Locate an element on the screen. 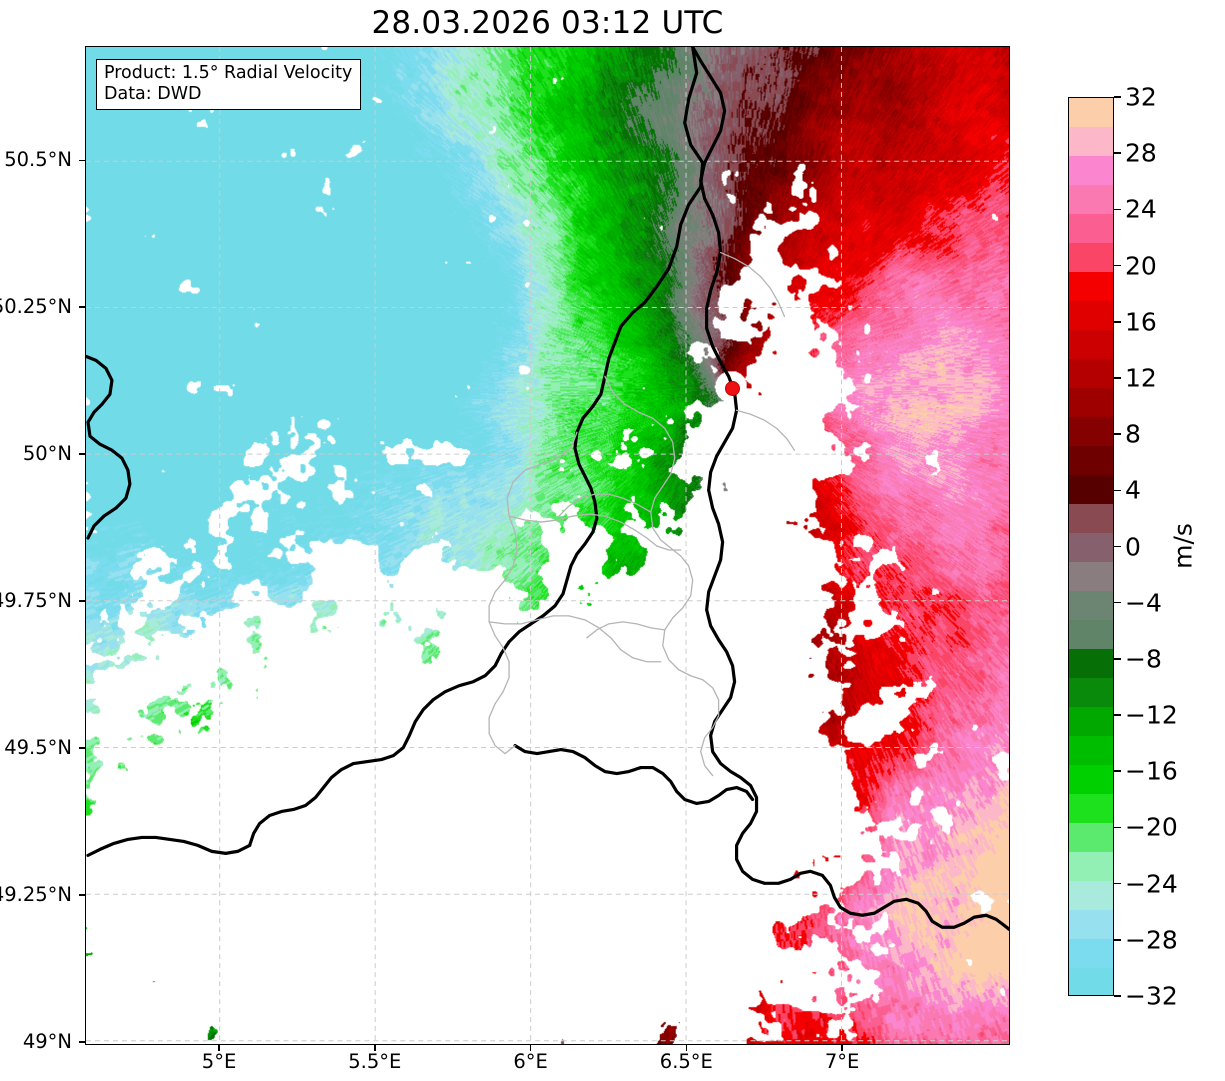 The image size is (1225, 1081). colorbar is located at coordinates (1091, 546).